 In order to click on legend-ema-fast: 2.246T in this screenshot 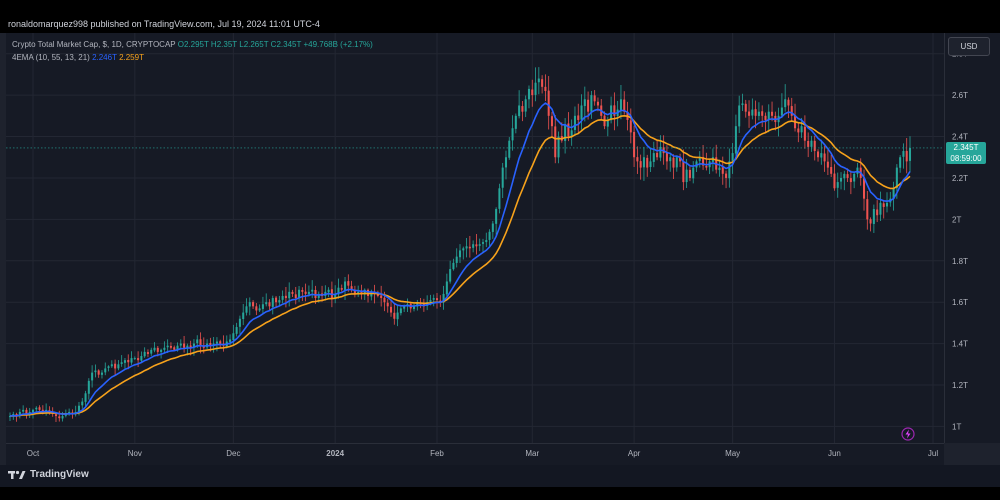, I will do `click(104, 57)`.